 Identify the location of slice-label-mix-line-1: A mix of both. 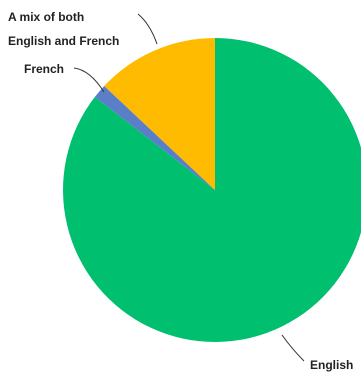
(46, 17).